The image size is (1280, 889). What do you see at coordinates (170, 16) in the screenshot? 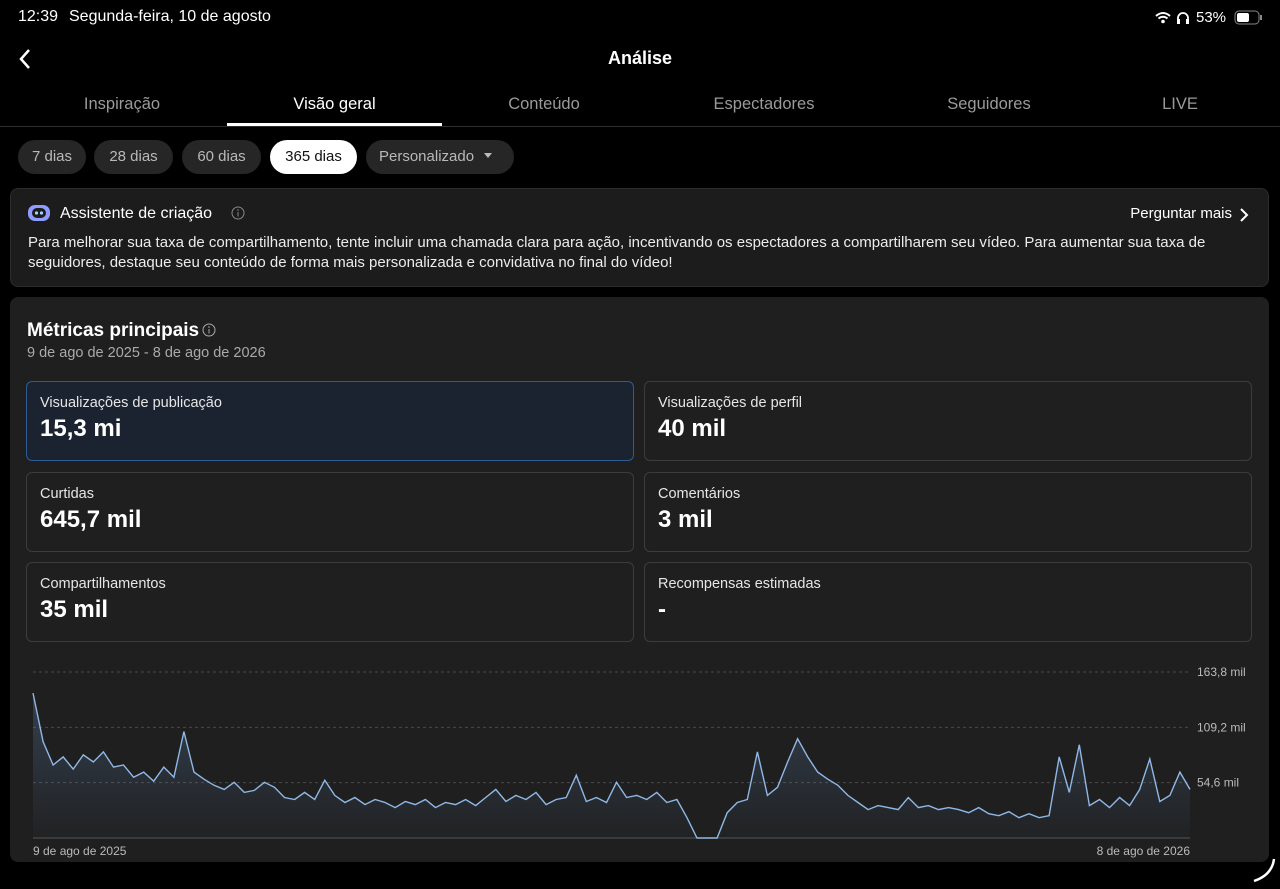
I see `status-date: Segunda-feira, 10 de agosto` at bounding box center [170, 16].